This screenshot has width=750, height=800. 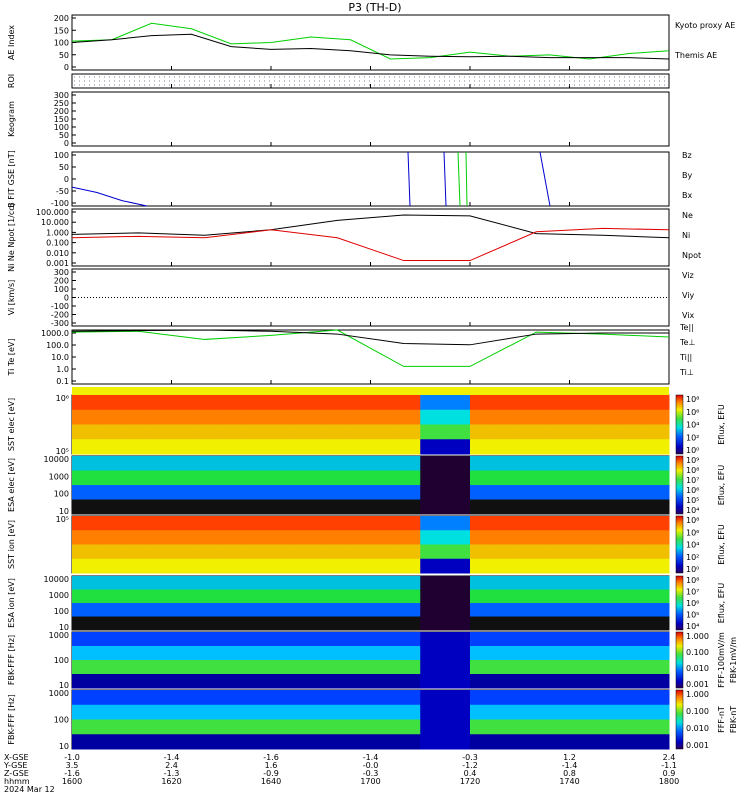 What do you see at coordinates (172, 757) in the screenshot?
I see `orbit-x: -1.4` at bounding box center [172, 757].